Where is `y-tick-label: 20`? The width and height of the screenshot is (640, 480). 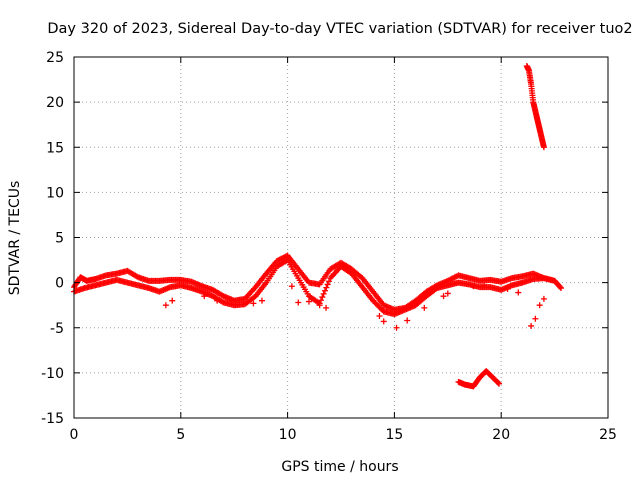
y-tick-label: 20 is located at coordinates (55, 103).